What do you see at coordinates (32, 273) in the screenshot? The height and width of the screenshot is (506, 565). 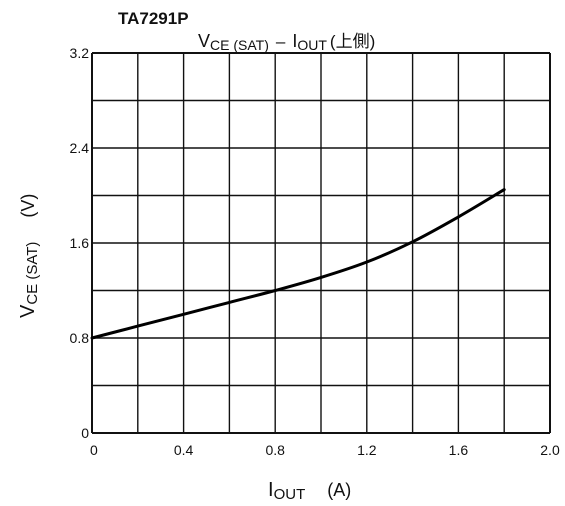 I see `y-axis-label-sub: CE (SAT)` at bounding box center [32, 273].